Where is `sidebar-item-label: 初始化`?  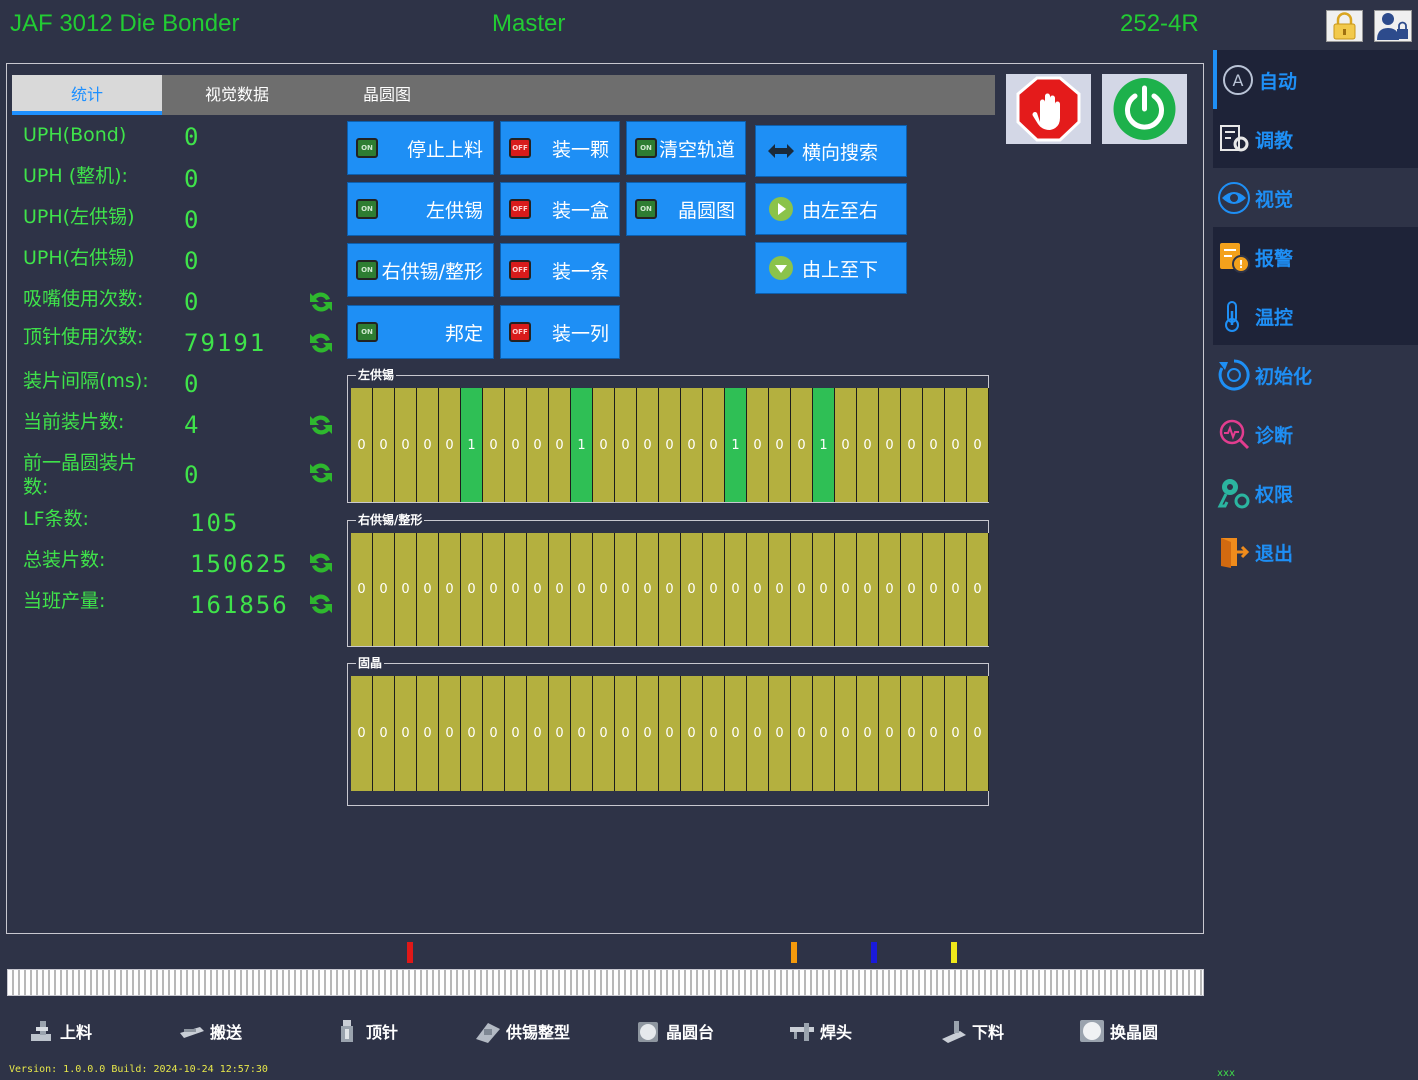
sidebar-item-label: 初始化 is located at coordinates (1284, 377).